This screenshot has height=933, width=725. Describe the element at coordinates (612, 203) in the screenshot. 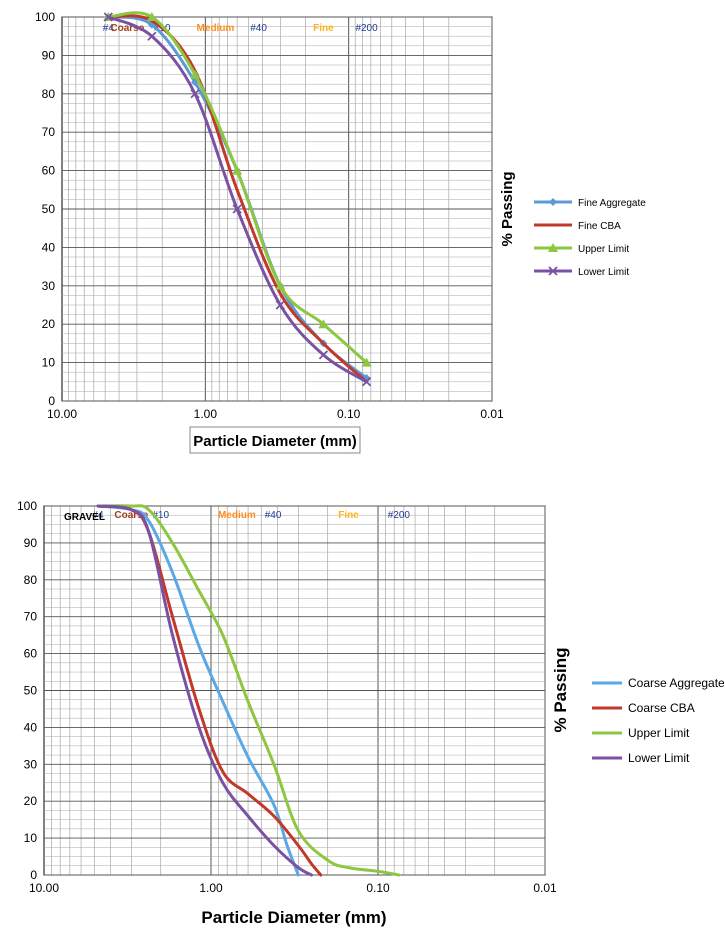

I see `legend-label: Fine Aggregate` at that location.